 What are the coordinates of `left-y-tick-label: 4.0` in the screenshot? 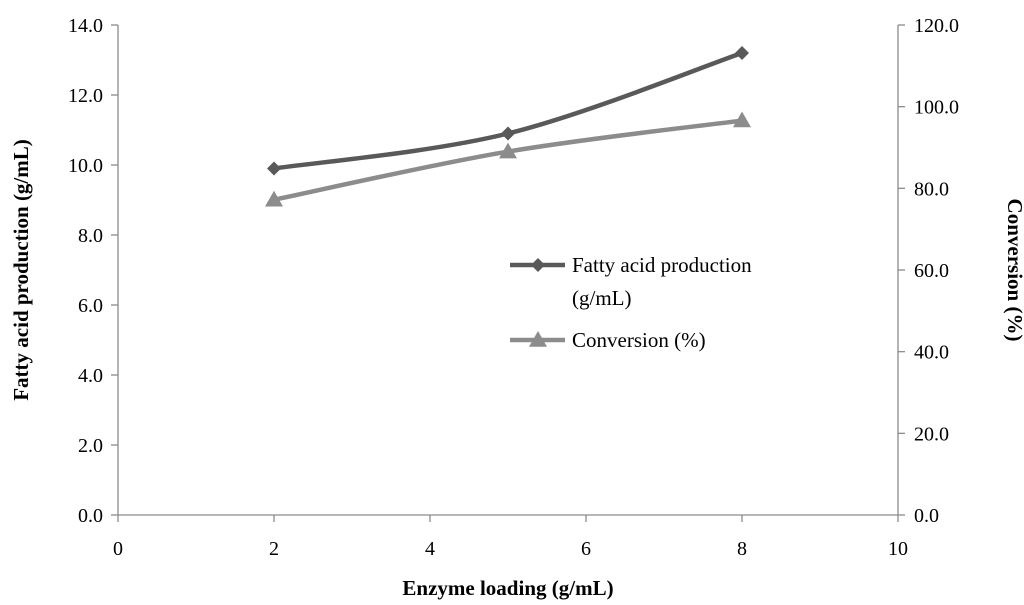 It's located at (90, 376).